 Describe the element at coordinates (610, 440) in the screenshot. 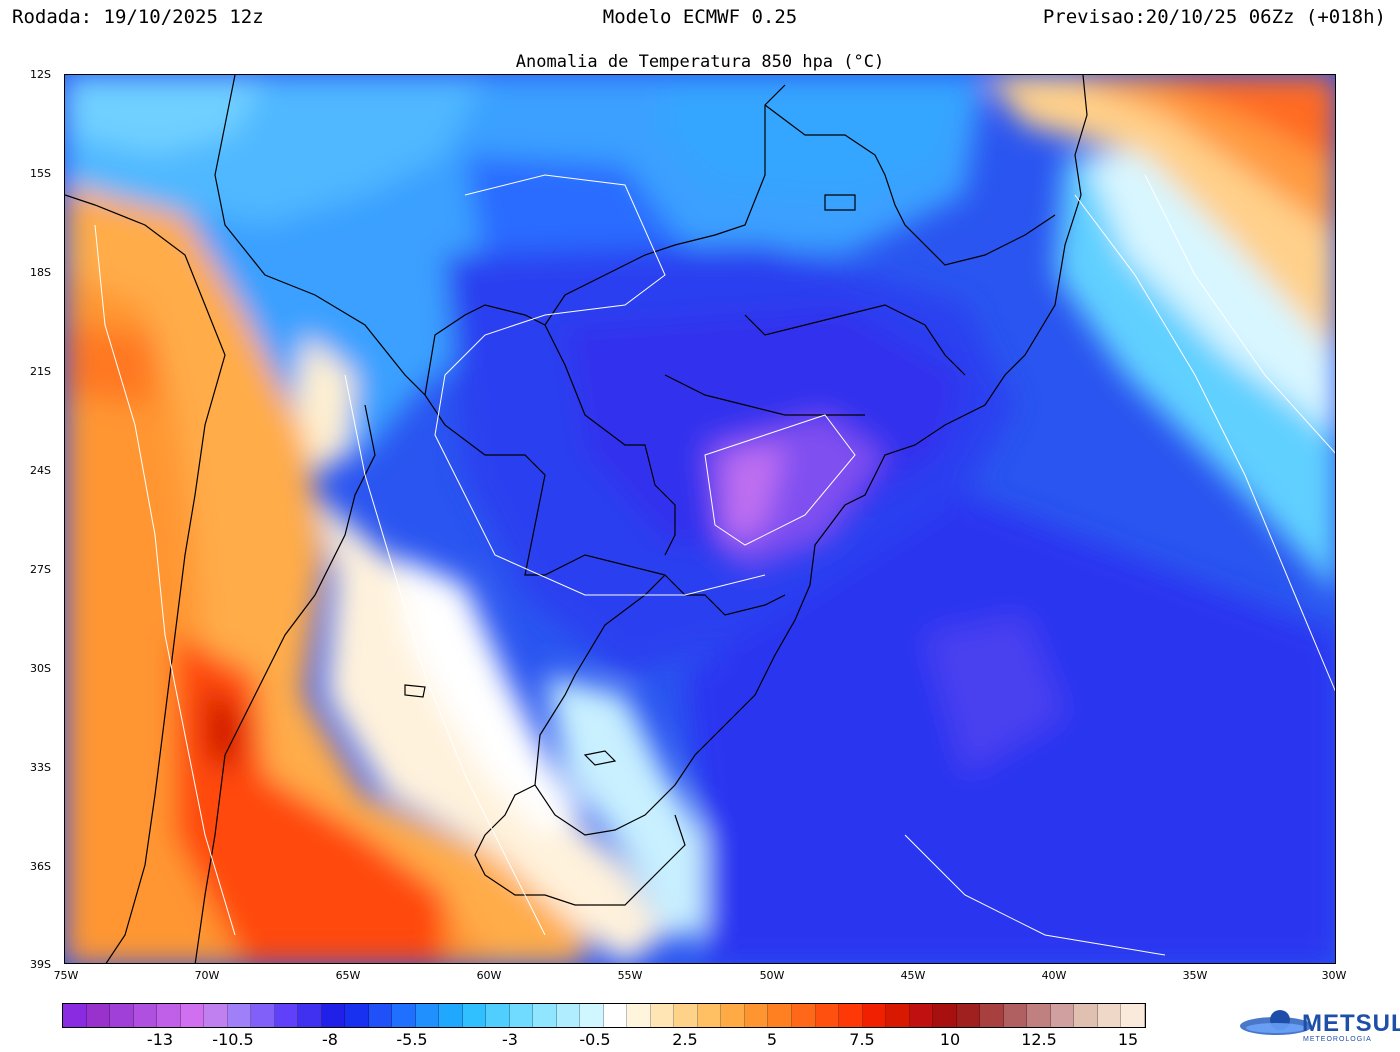

I see `paraguay-border` at that location.